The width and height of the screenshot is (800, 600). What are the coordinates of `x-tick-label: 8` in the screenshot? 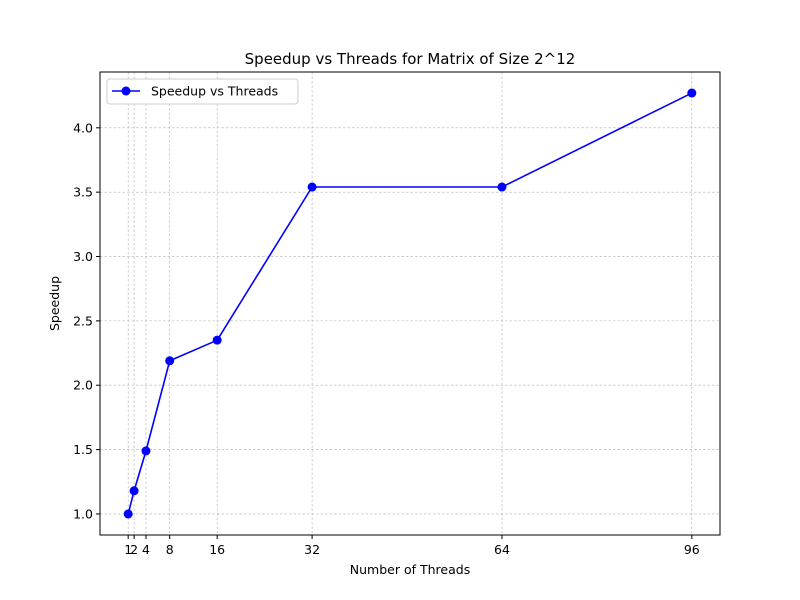 It's located at (170, 549).